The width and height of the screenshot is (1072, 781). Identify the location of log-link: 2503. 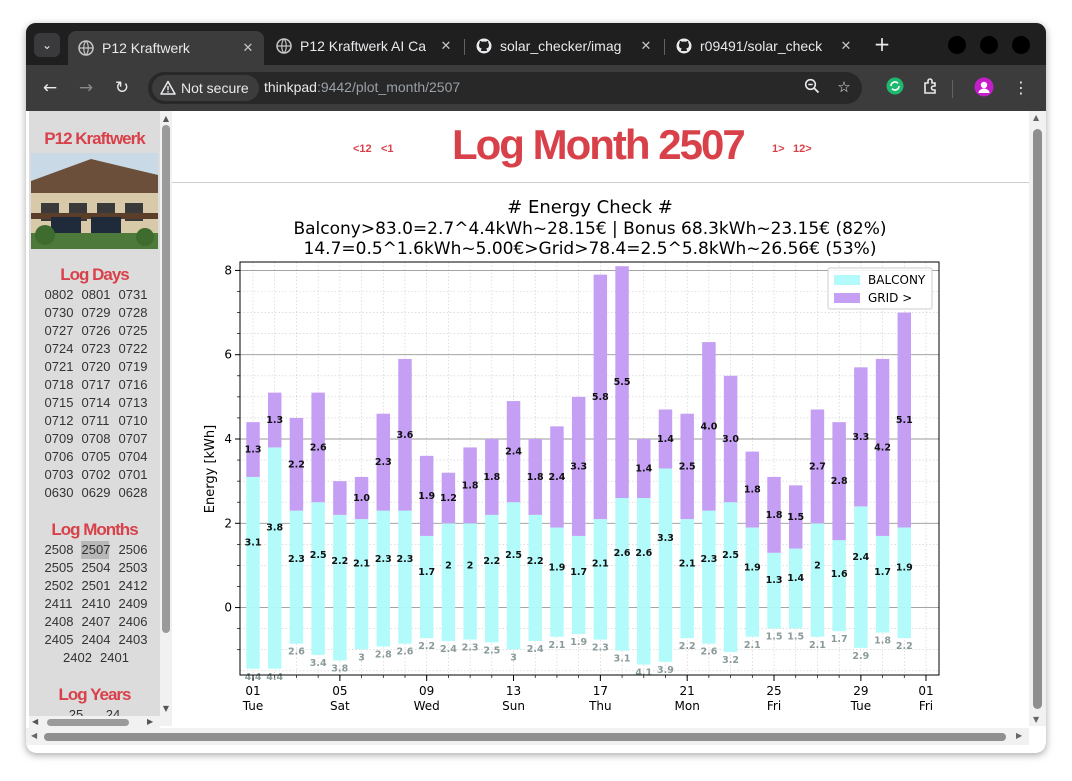
(133, 567).